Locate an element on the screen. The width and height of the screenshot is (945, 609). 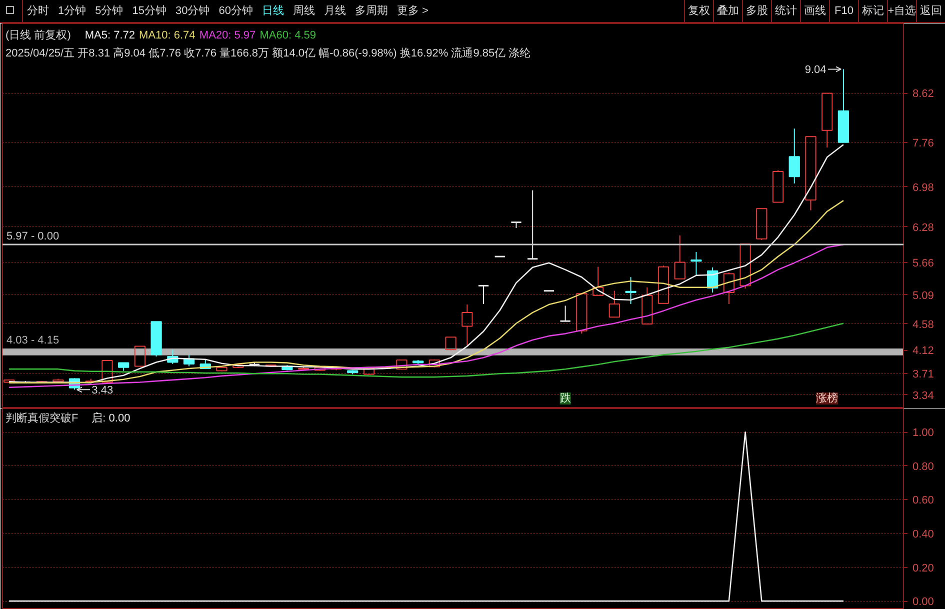
text: +自选 is located at coordinates (901, 11).